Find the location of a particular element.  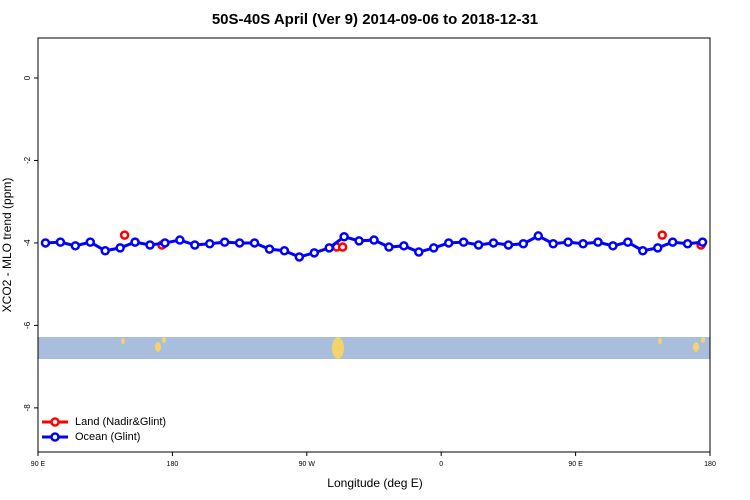

y-tick-label: -4 is located at coordinates (27, 243).